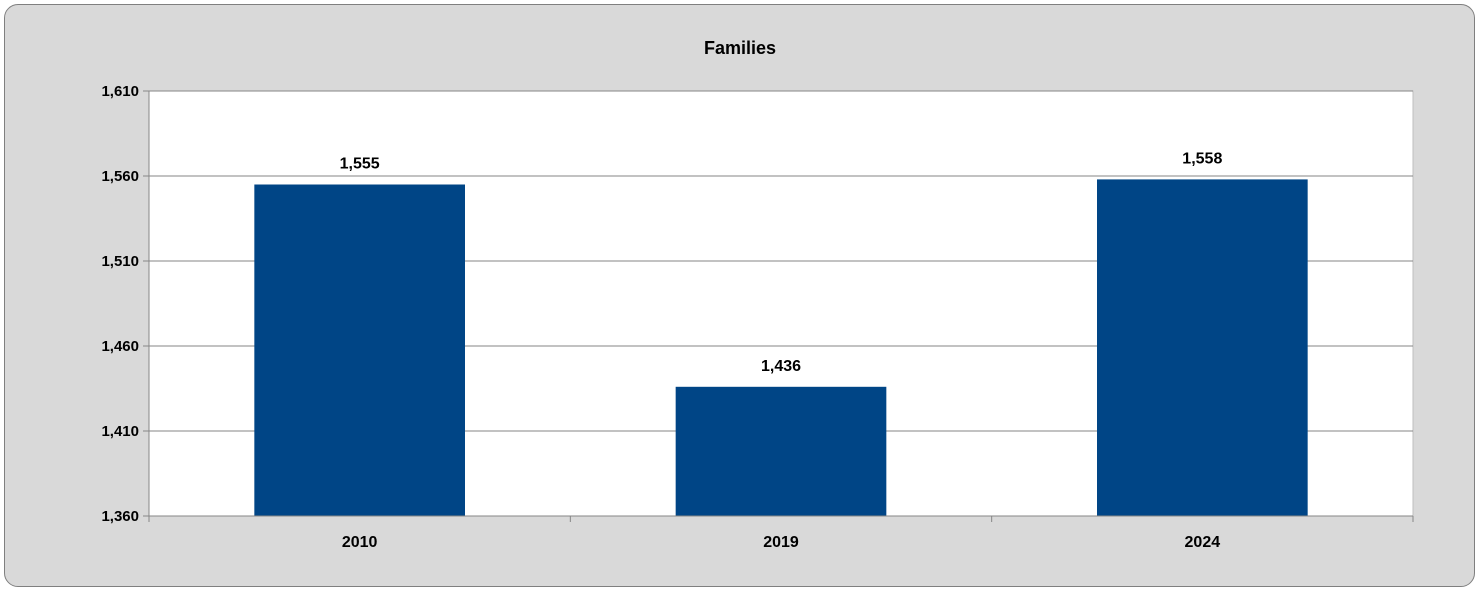  What do you see at coordinates (1203, 542) in the screenshot?
I see `x-tick-label-2024: 2024` at bounding box center [1203, 542].